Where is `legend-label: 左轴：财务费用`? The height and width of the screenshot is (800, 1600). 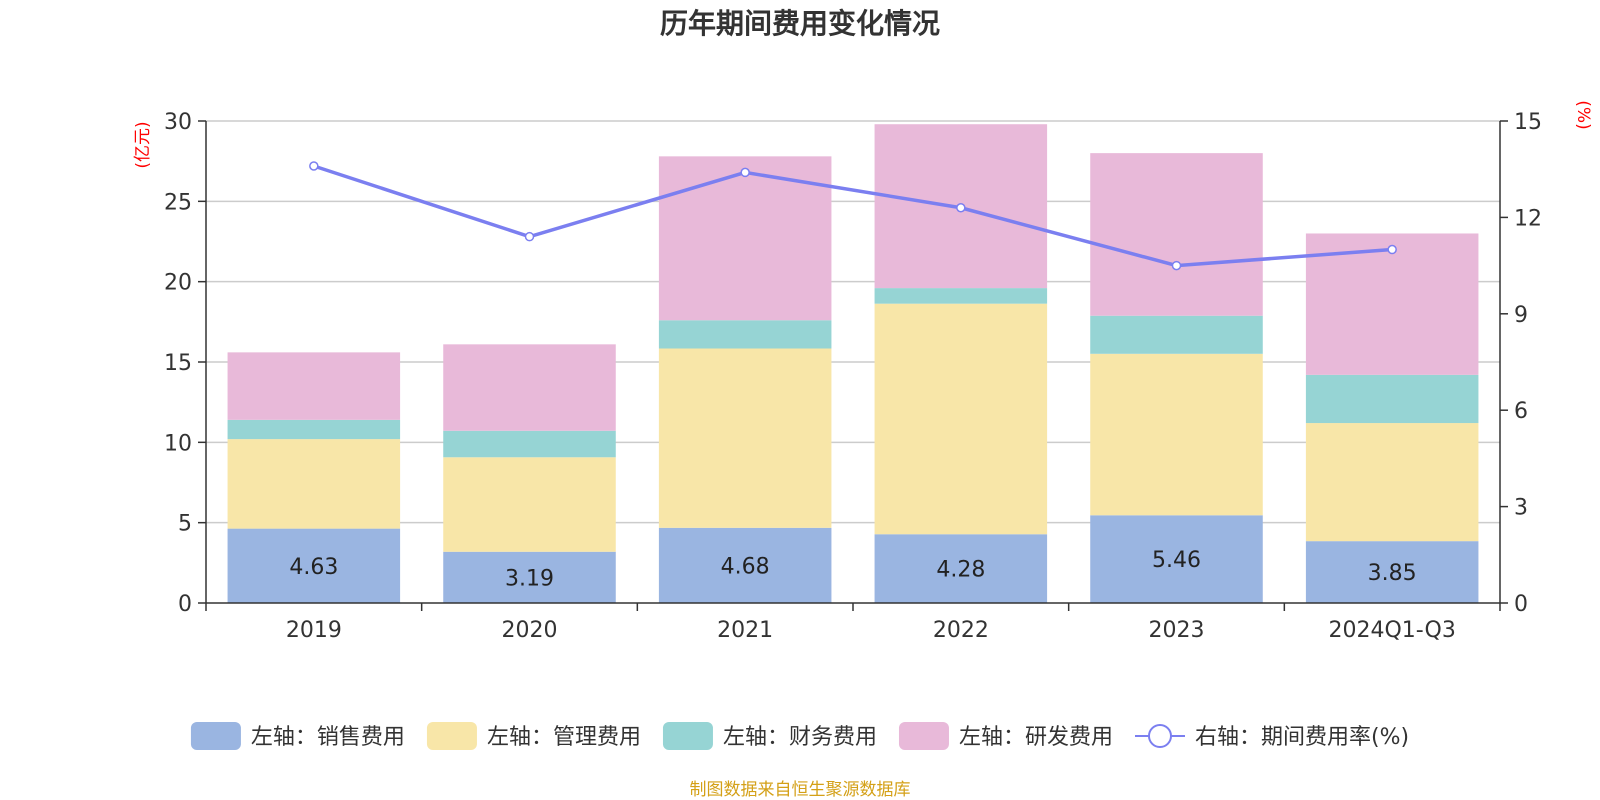
legend-label: 左轴：财务费用 is located at coordinates (800, 737).